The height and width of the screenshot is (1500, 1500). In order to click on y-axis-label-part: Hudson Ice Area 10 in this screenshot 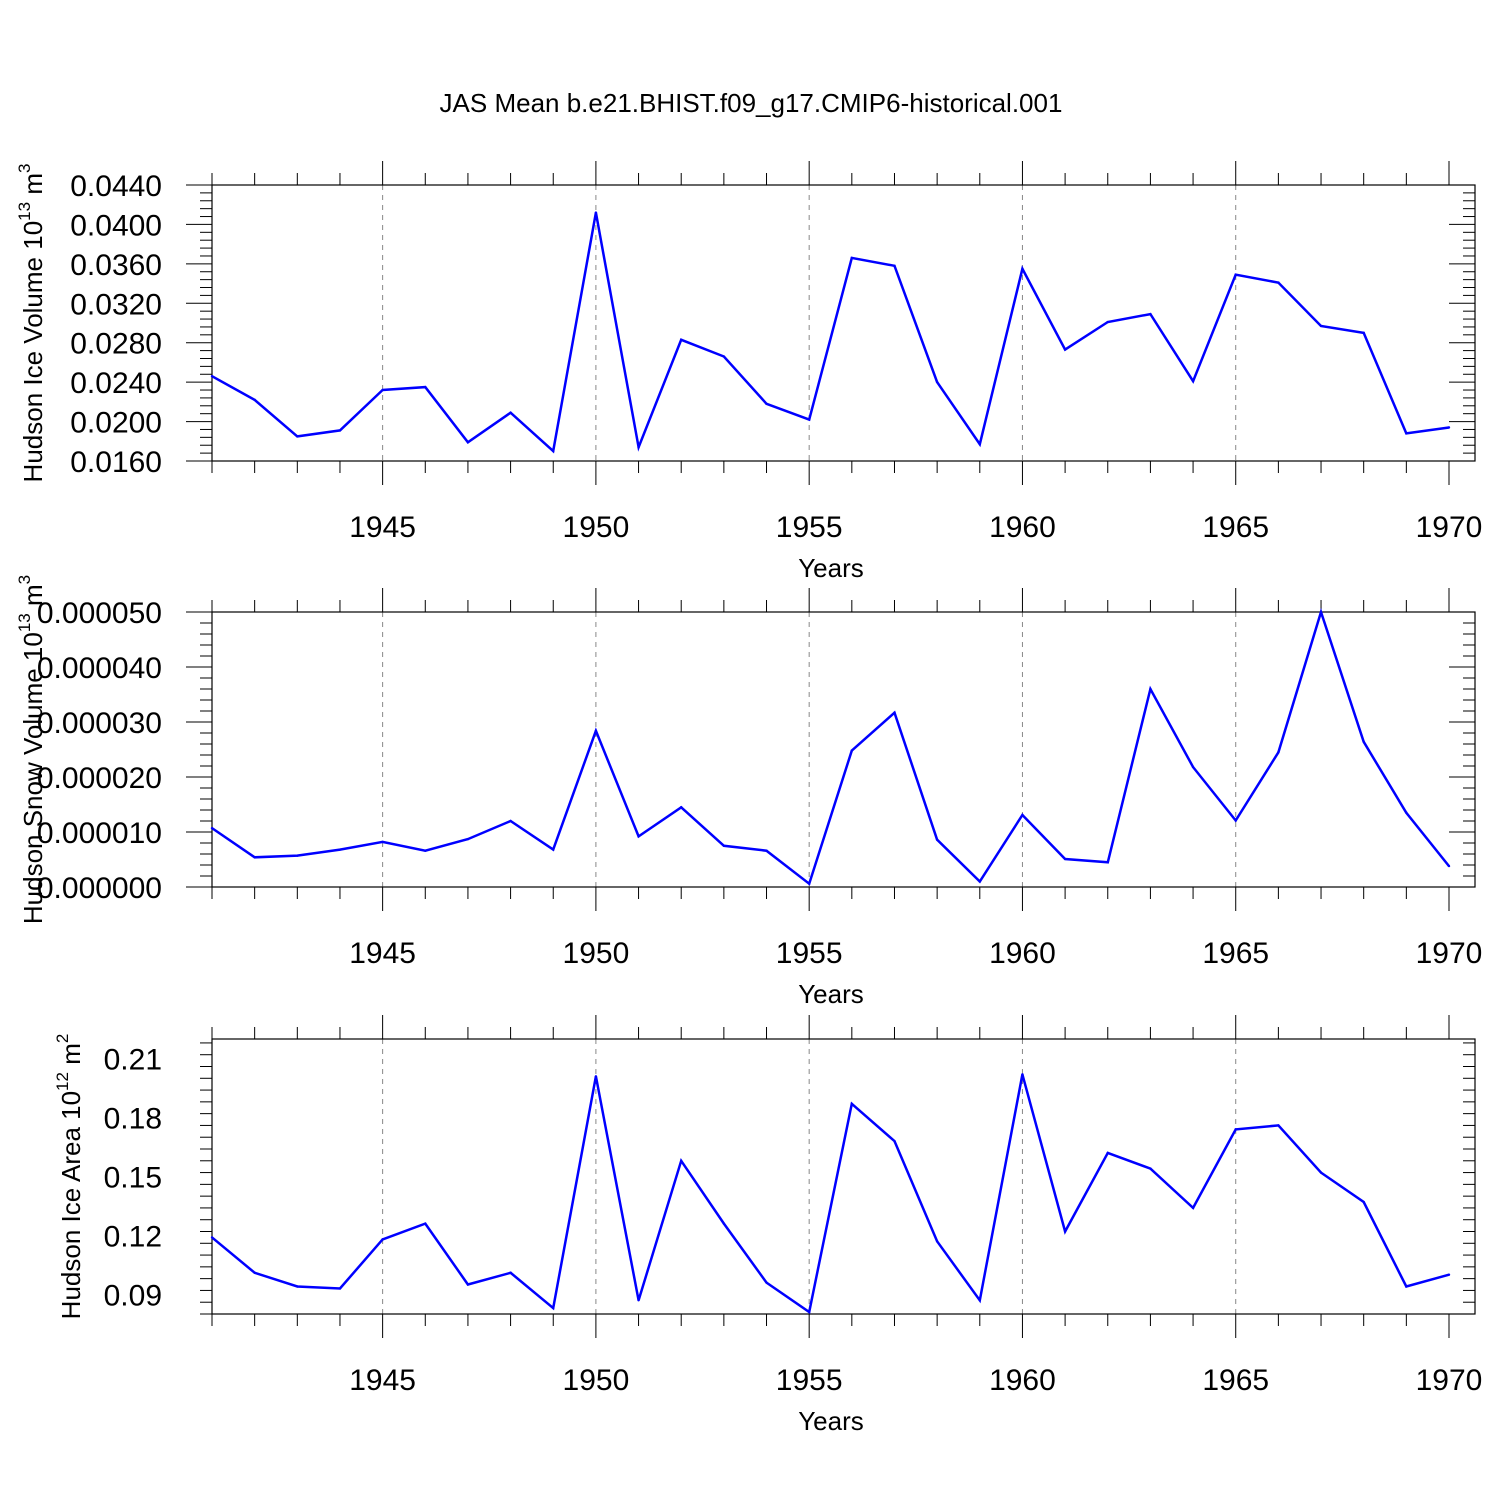, I will do `click(71, 1205)`.